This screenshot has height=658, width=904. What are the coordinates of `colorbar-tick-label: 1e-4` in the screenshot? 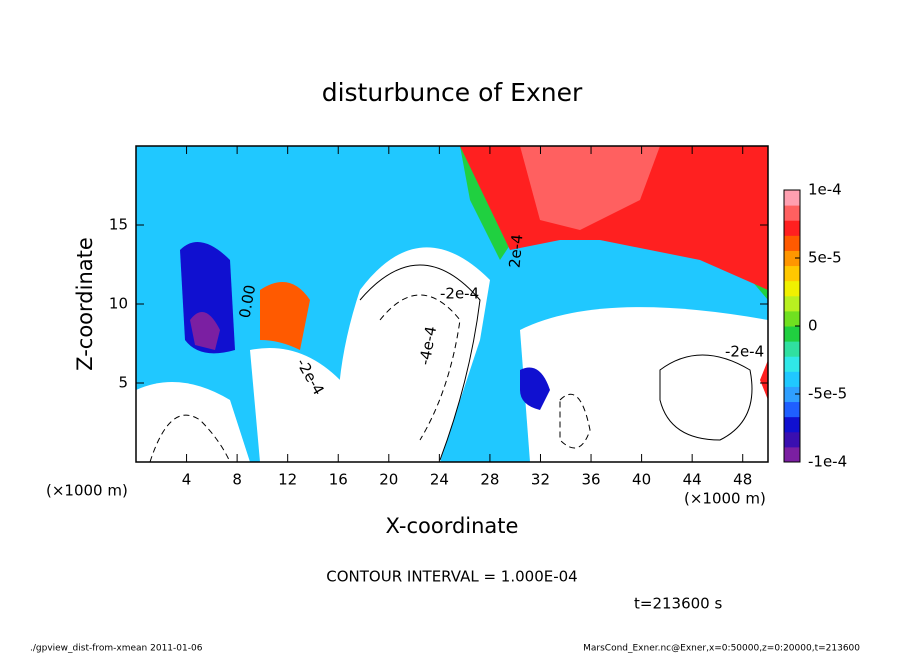 It's located at (825, 190).